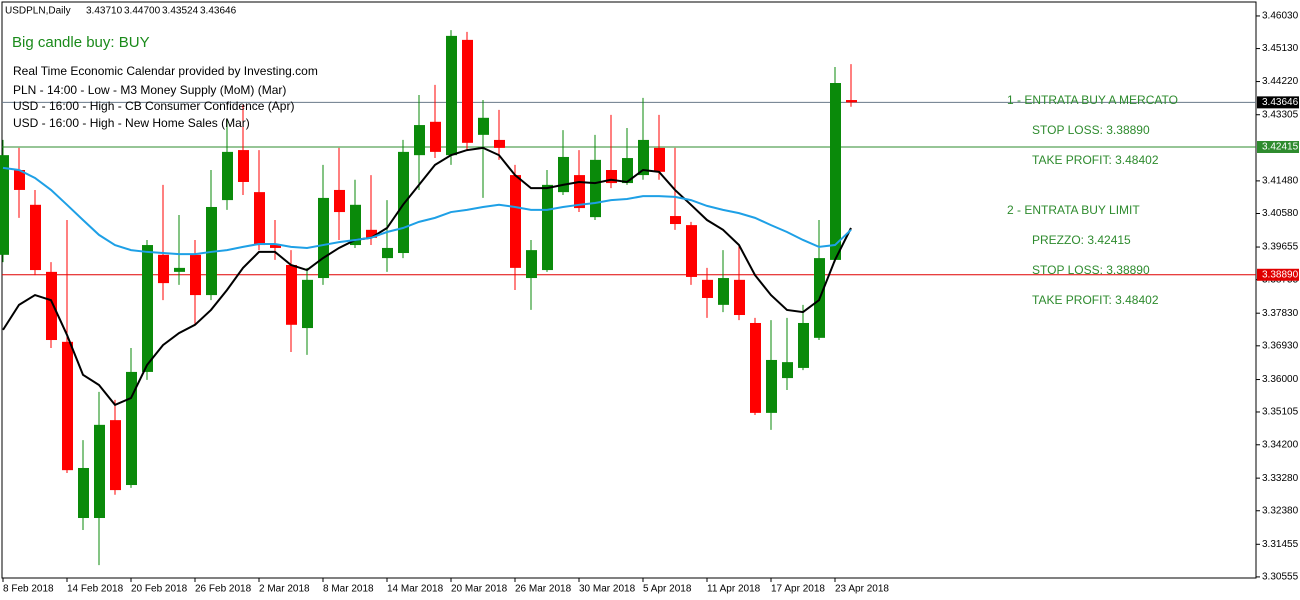 The width and height of the screenshot is (1300, 600). I want to click on price-label: 3.42415, so click(1280, 147).